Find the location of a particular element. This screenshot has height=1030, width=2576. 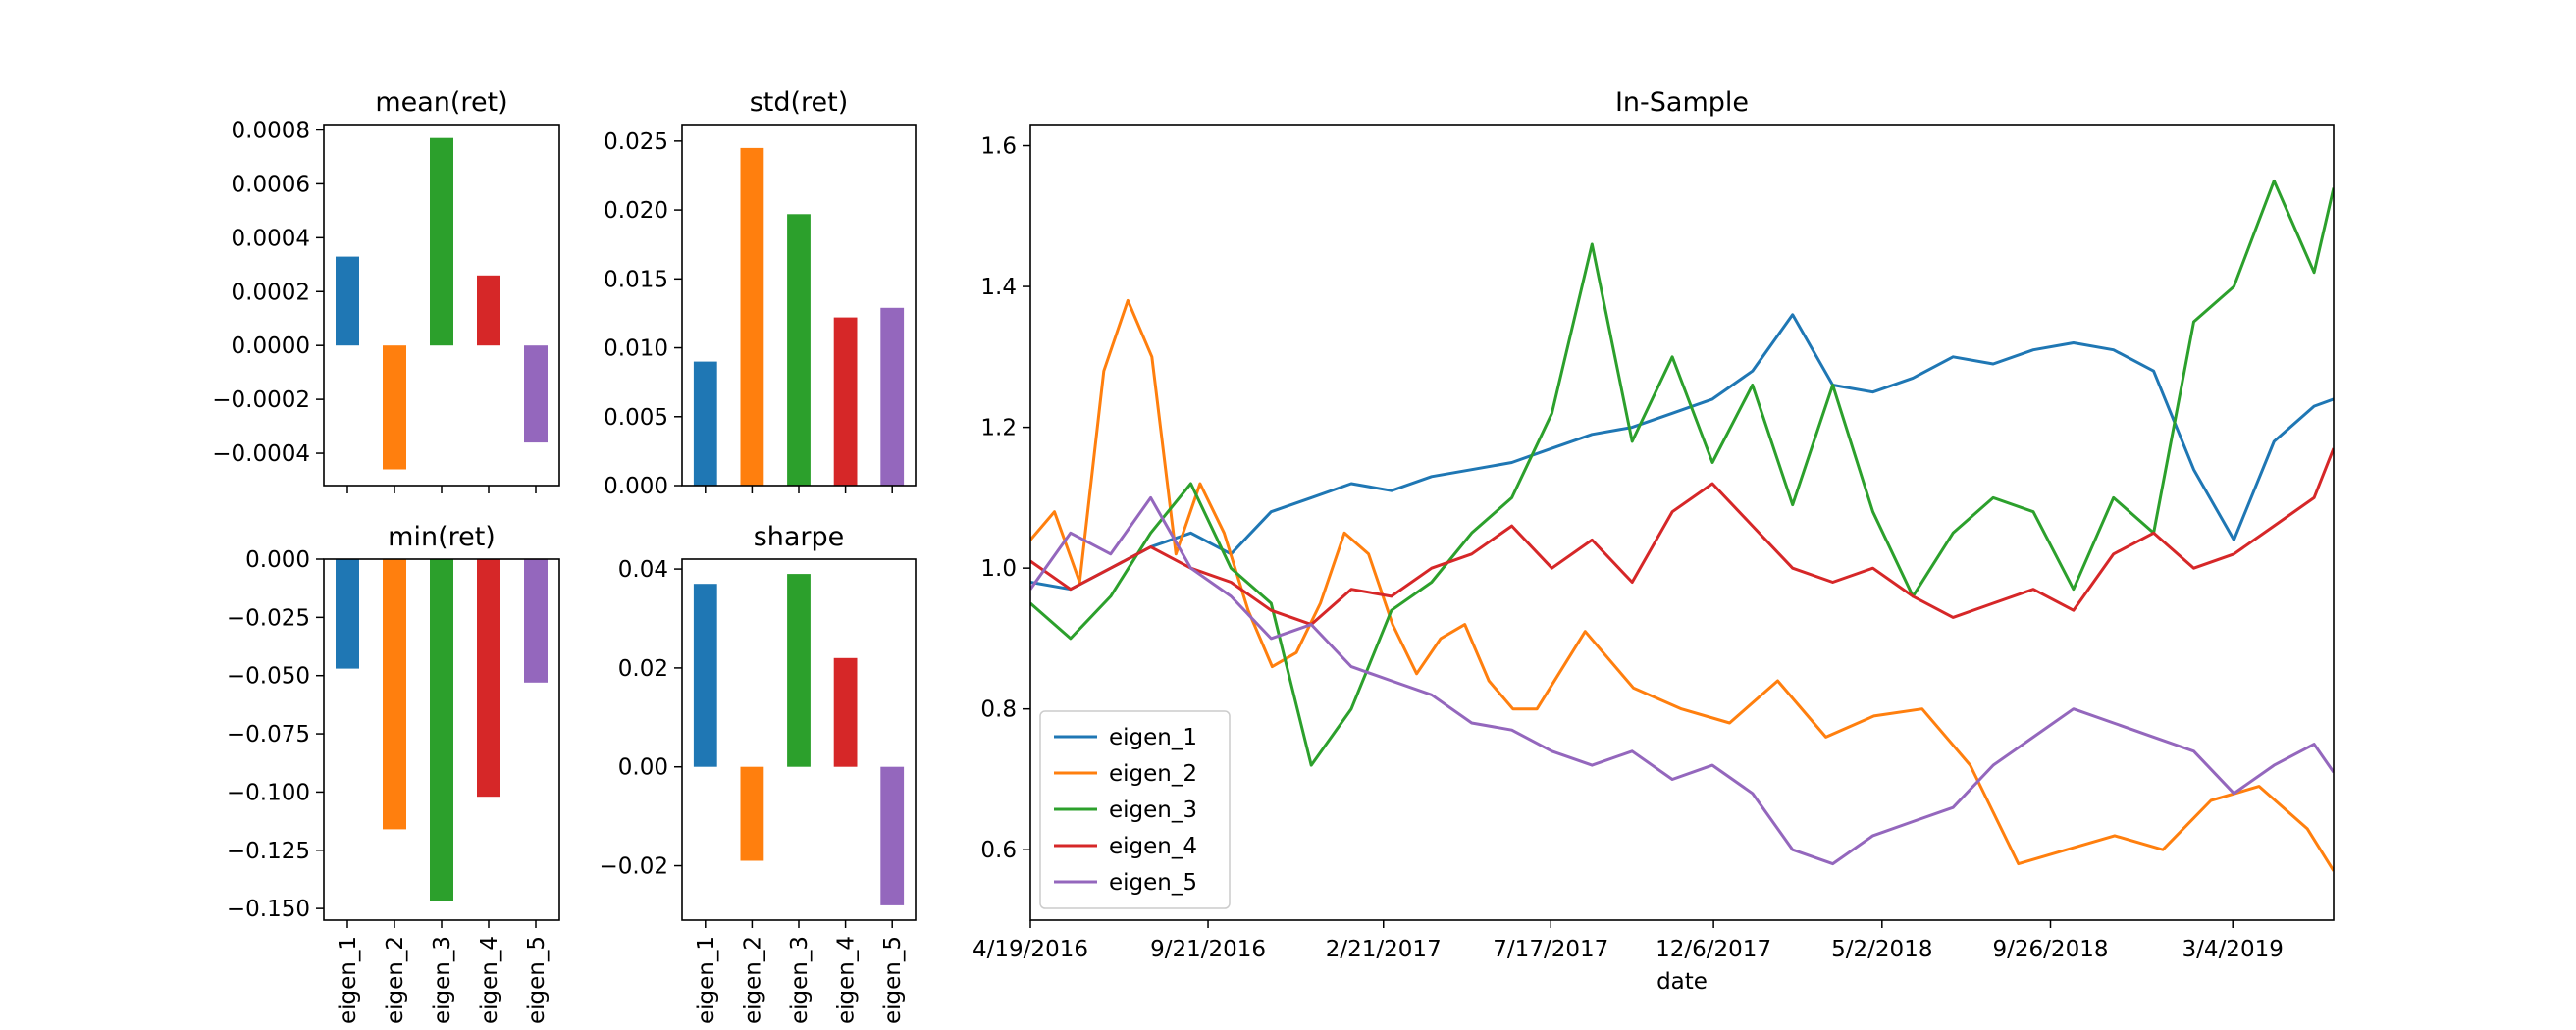

y-tick-label: −0.0002 is located at coordinates (261, 400).